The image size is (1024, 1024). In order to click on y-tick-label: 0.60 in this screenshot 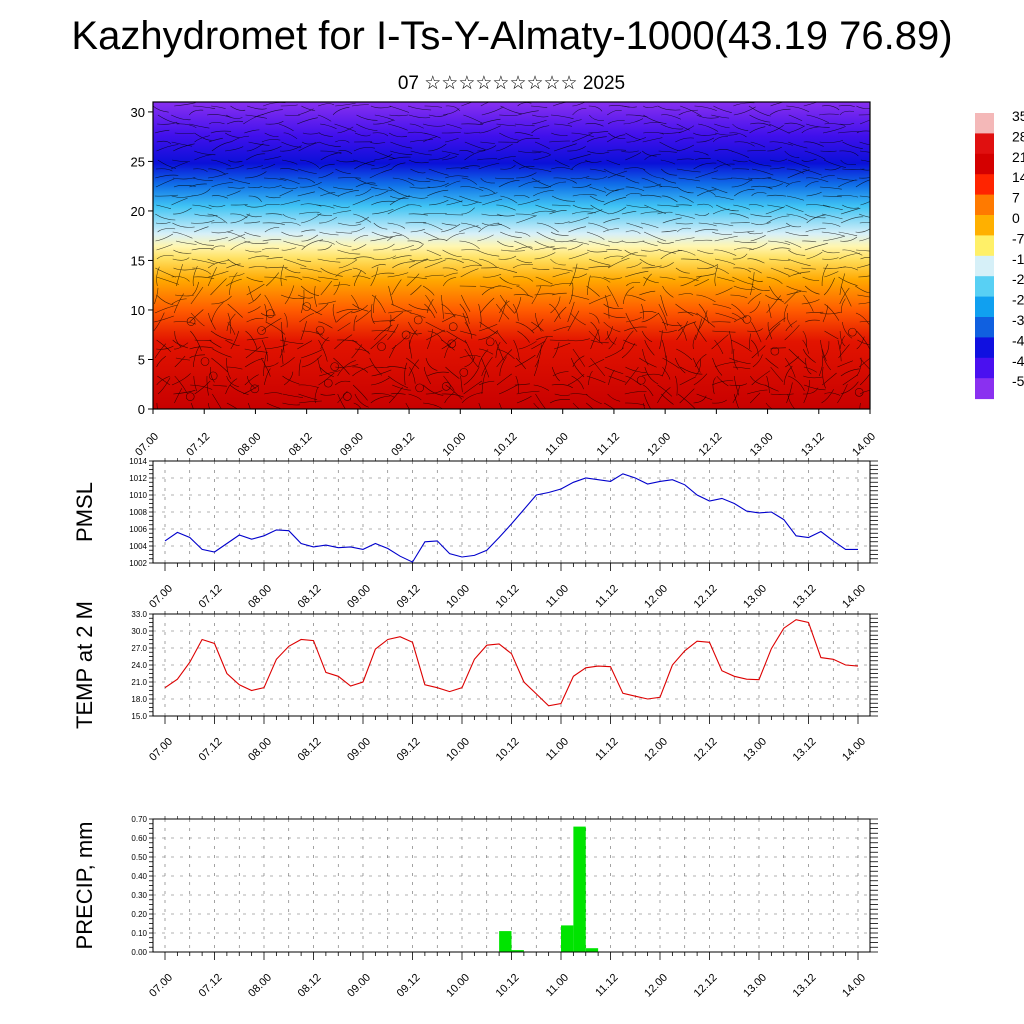, I will do `click(139, 838)`.